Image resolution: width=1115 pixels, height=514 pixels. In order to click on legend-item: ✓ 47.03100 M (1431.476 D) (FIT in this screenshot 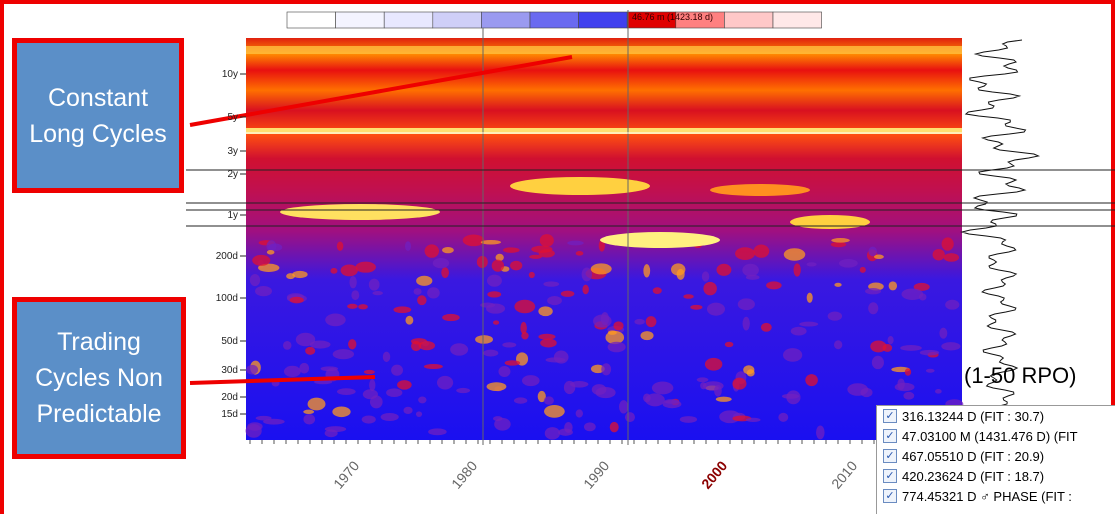, I will do `click(996, 436)`.